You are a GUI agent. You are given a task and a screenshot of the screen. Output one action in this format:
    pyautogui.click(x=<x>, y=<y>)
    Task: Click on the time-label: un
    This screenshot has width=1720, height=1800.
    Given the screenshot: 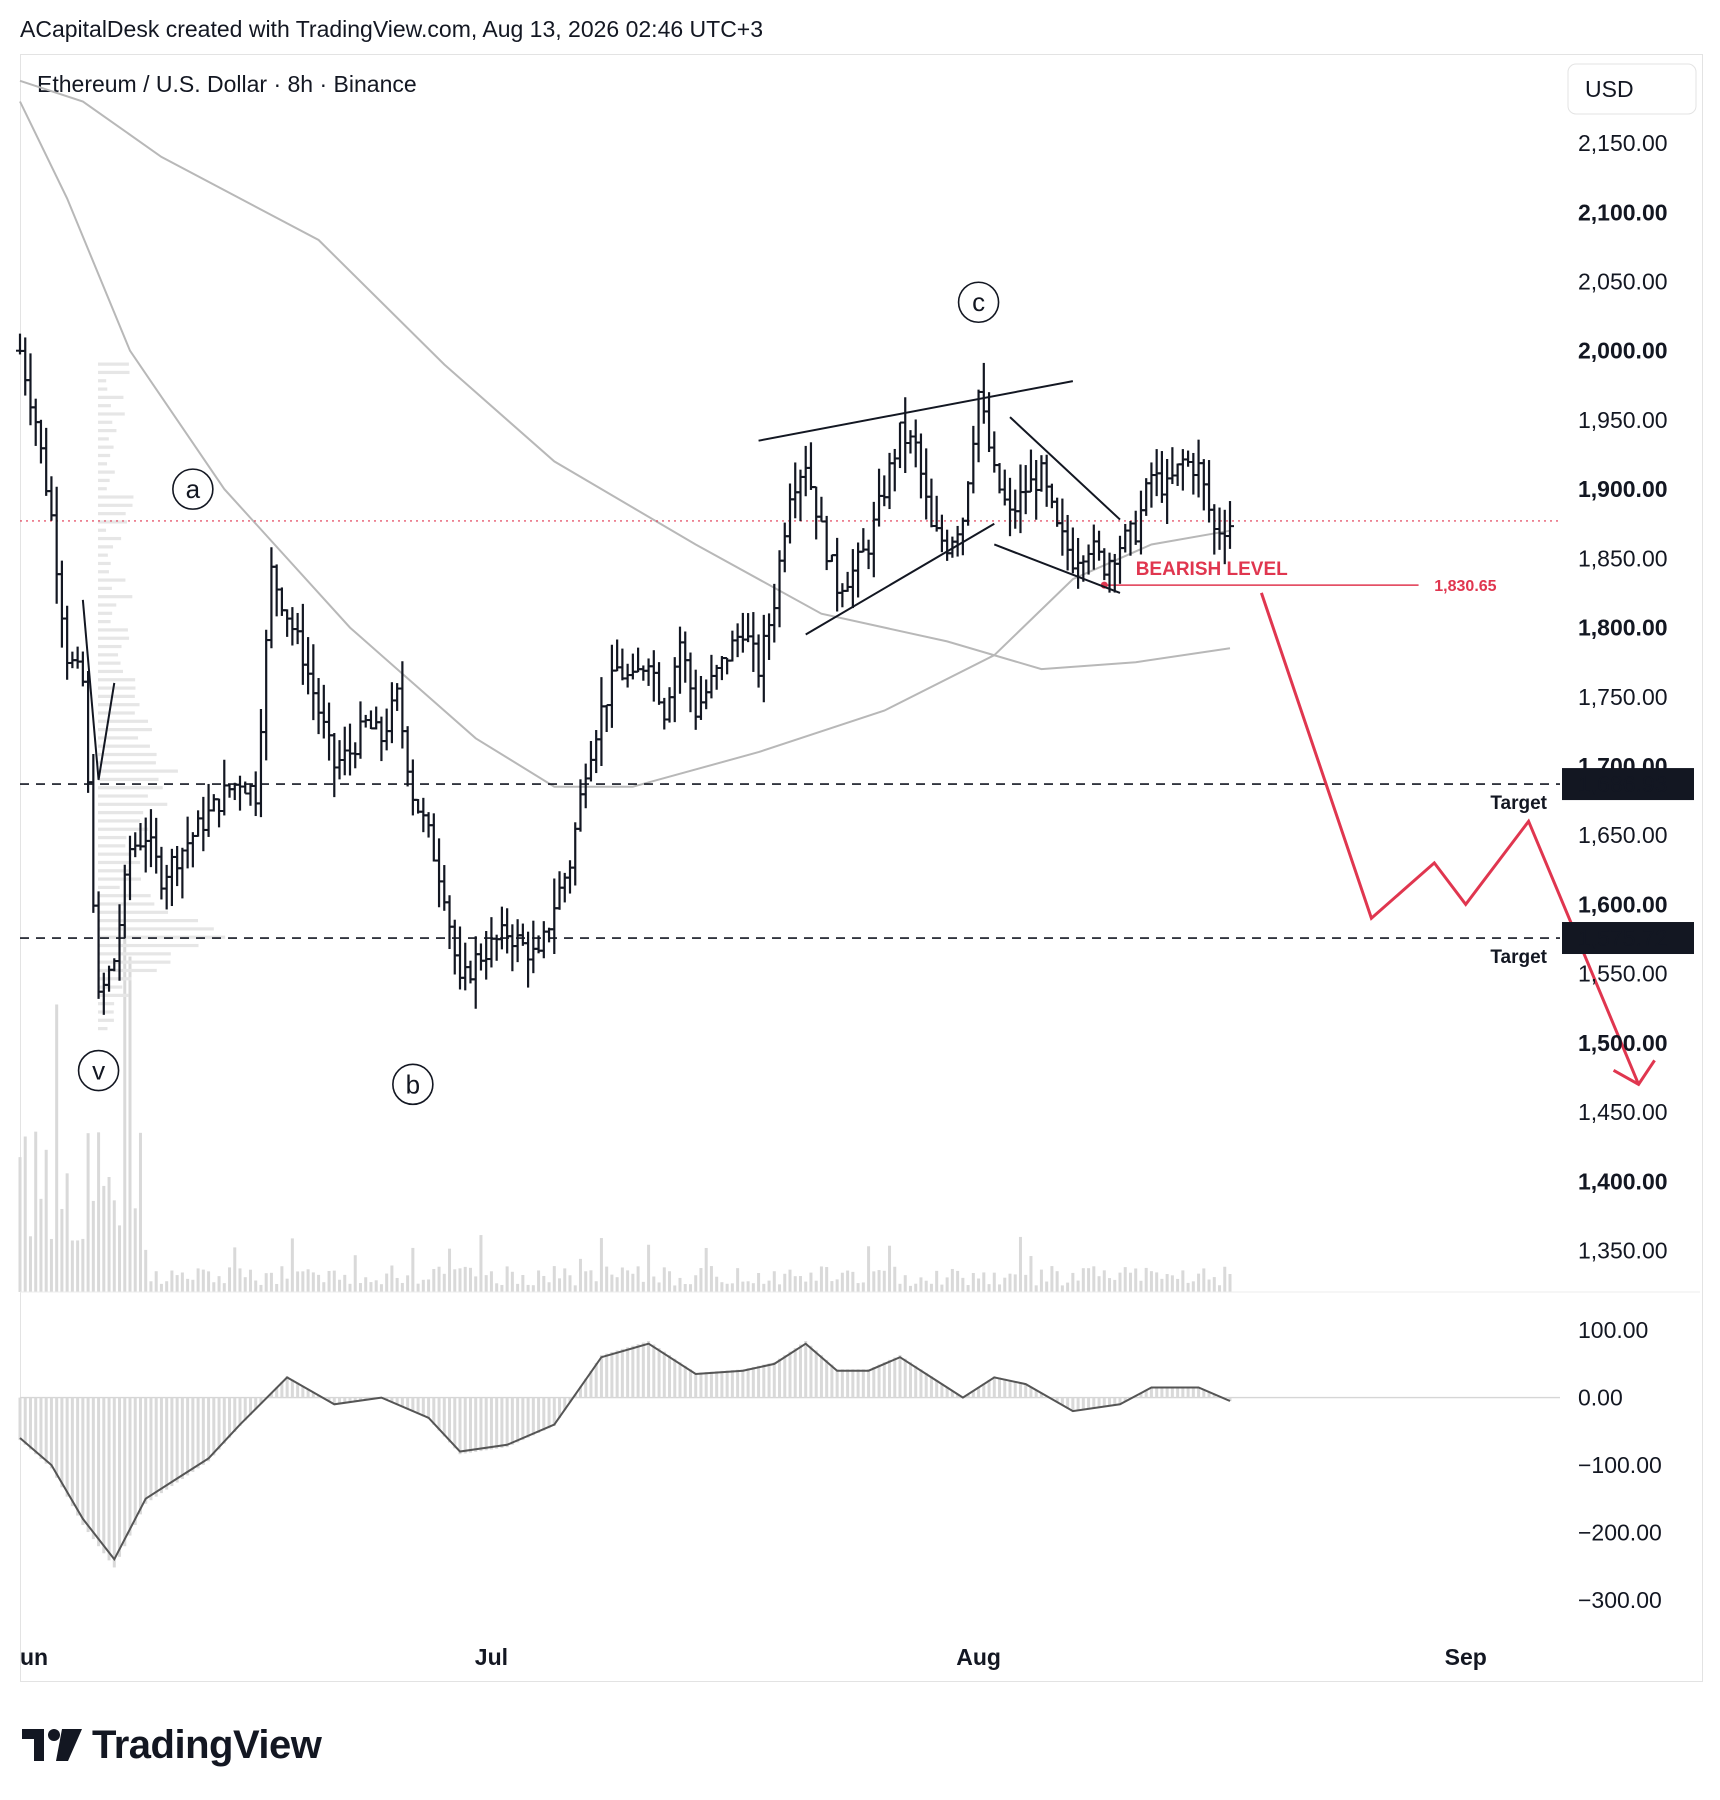 What is the action you would take?
    pyautogui.click(x=34, y=1657)
    